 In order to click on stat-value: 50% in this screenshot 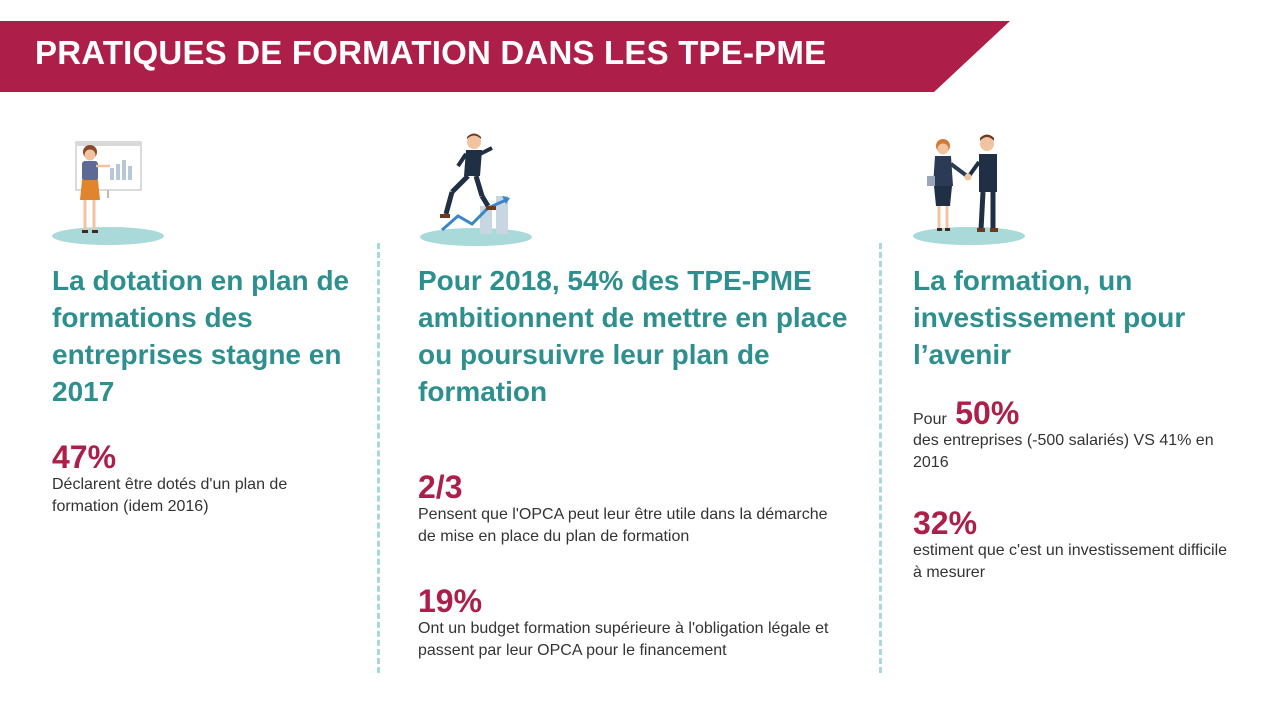, I will do `click(987, 413)`.